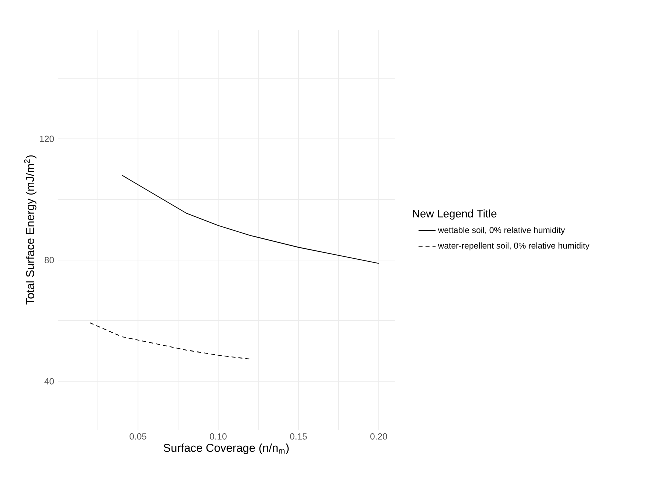 Image resolution: width=672 pixels, height=480 pixels. Describe the element at coordinates (49, 260) in the screenshot. I see `y-tick-label: 80` at that location.